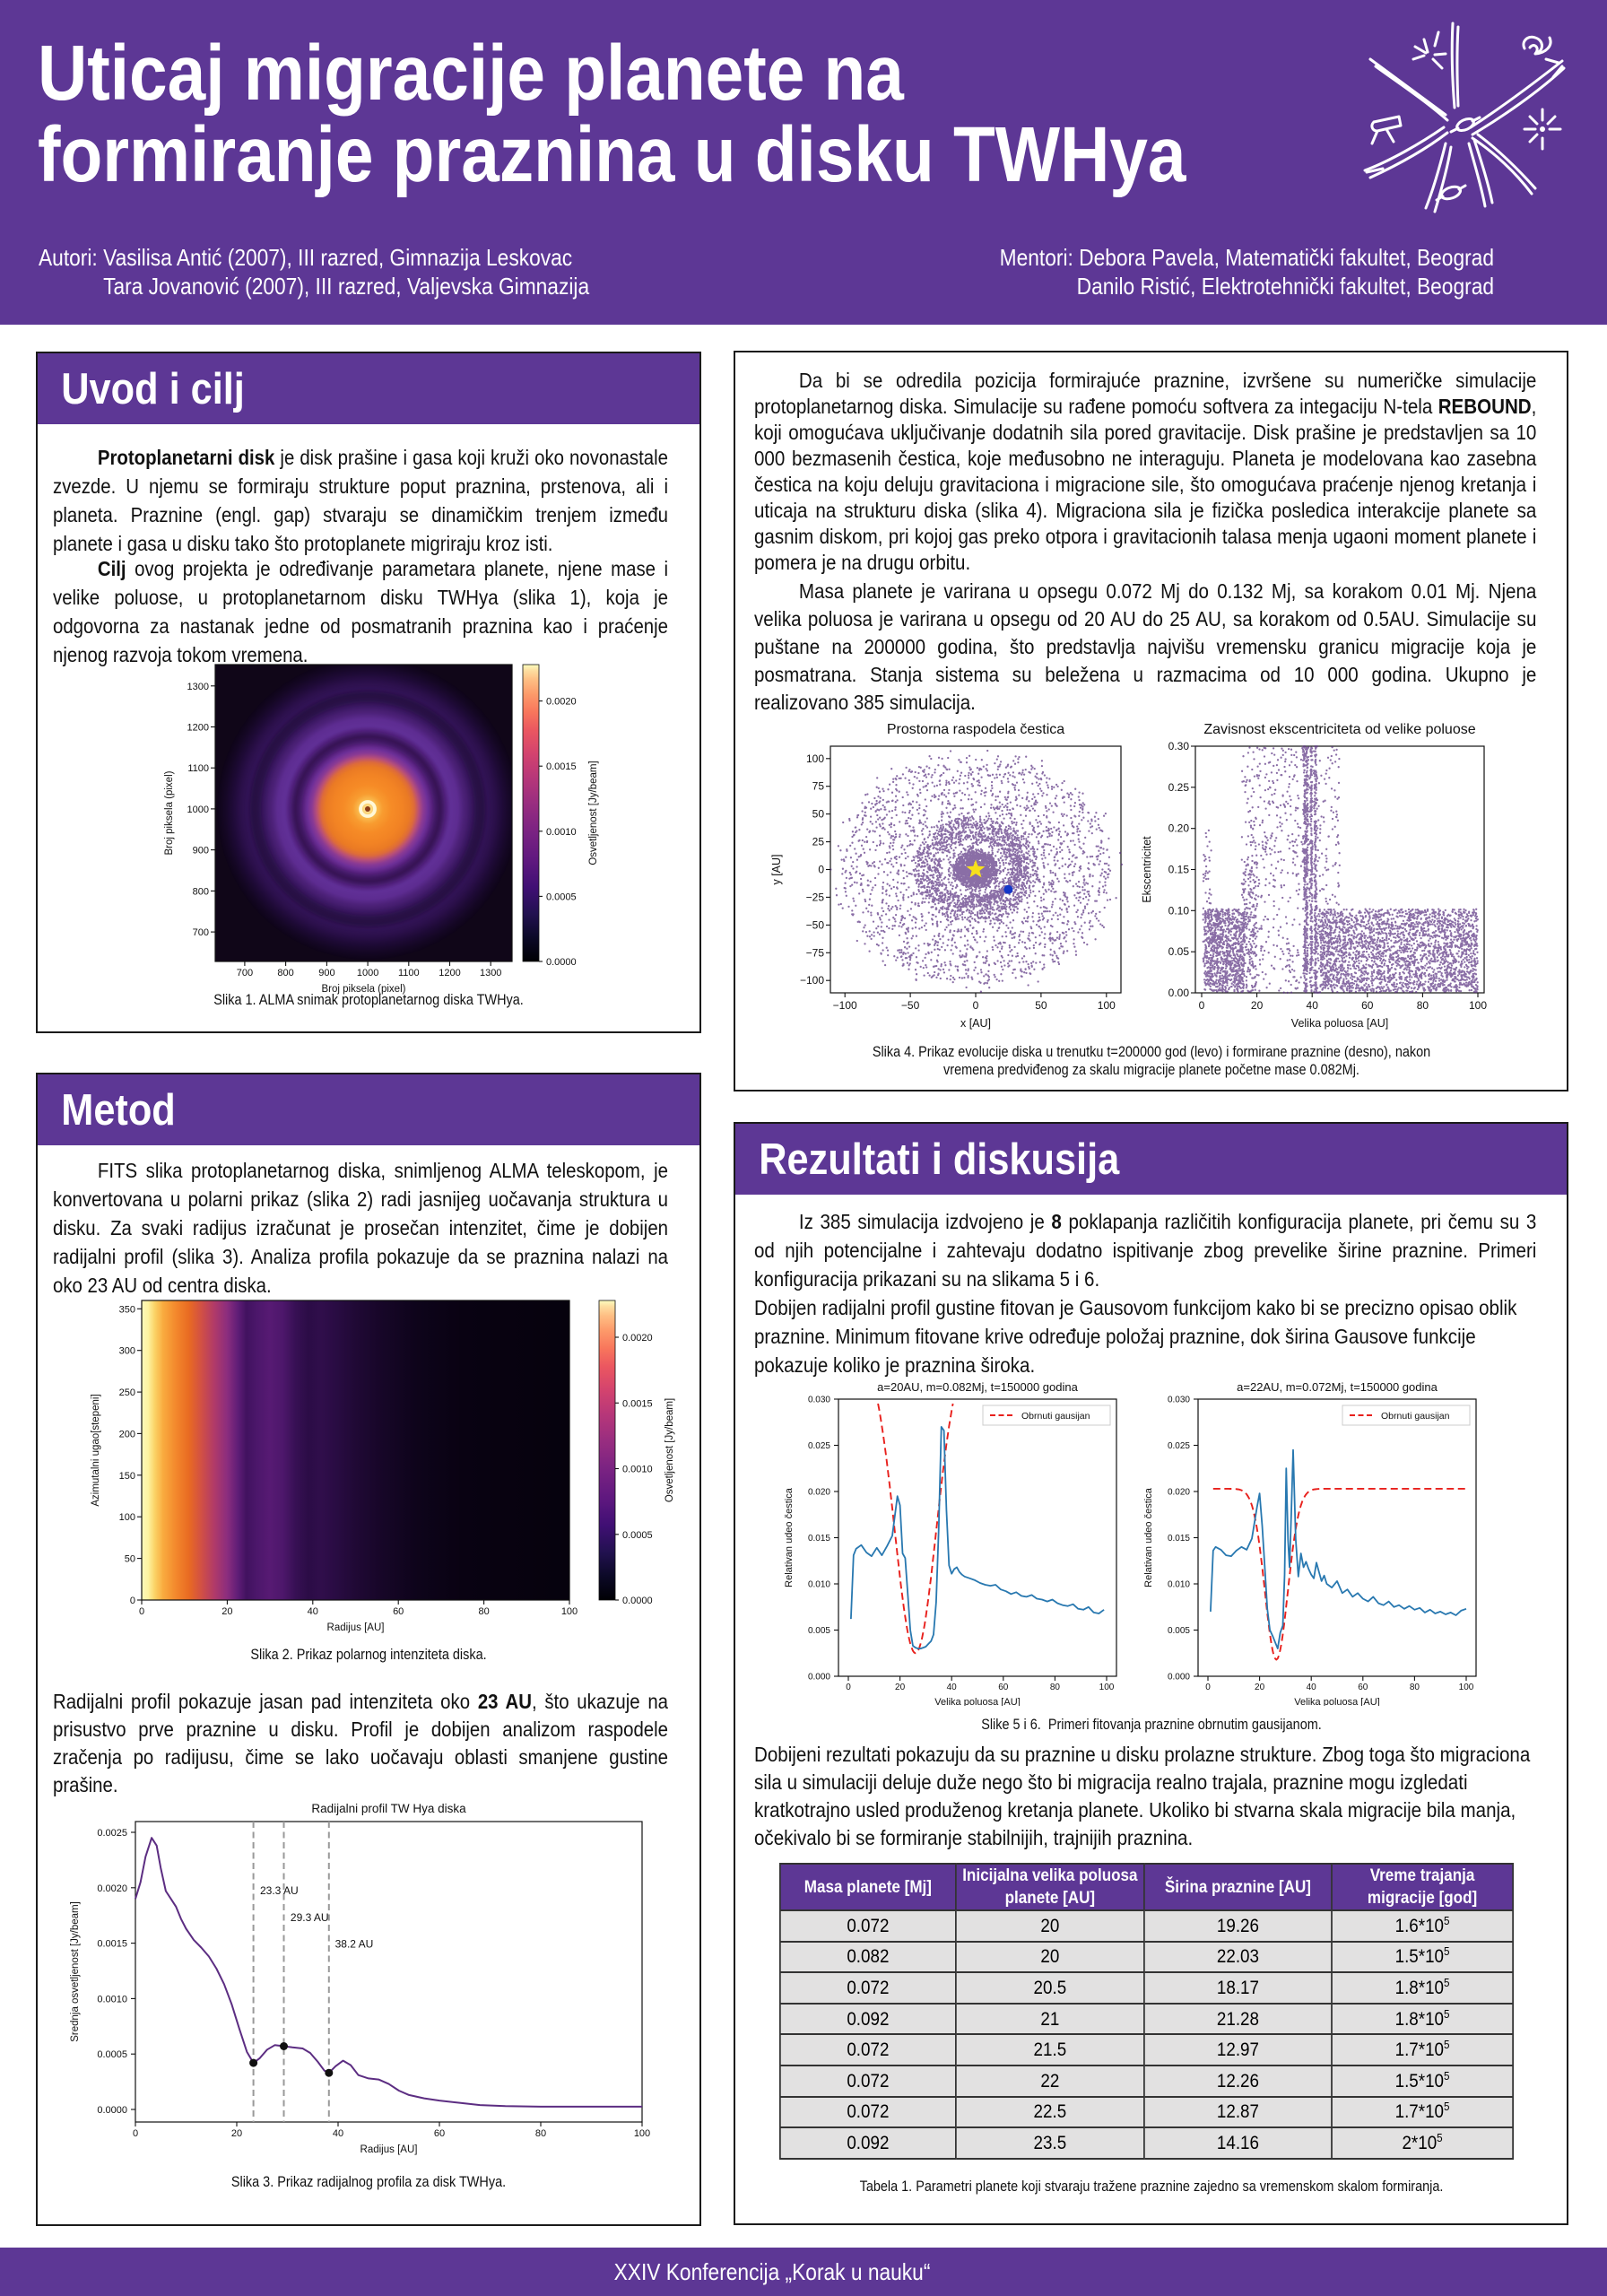  I want to click on svg-text: 0.0025, so click(112, 1833).